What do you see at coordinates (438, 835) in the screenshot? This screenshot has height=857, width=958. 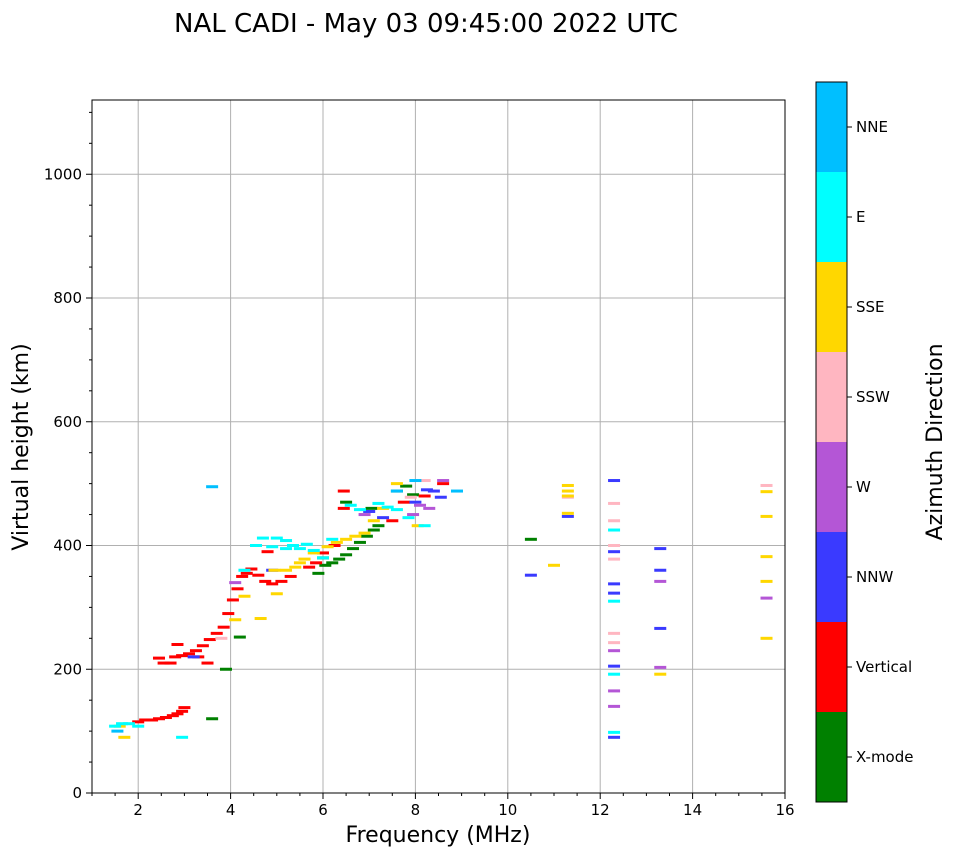 I see `x-axis-label: Frequency (MHz)` at bounding box center [438, 835].